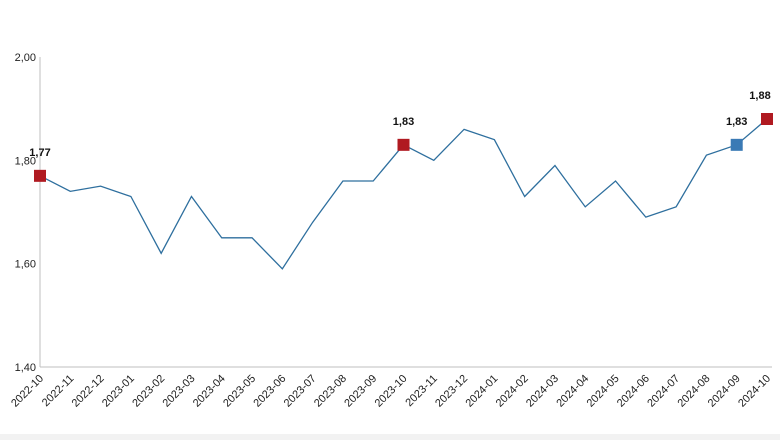  Describe the element at coordinates (542, 391) in the screenshot. I see `x-tick-label: 2024-03` at that location.